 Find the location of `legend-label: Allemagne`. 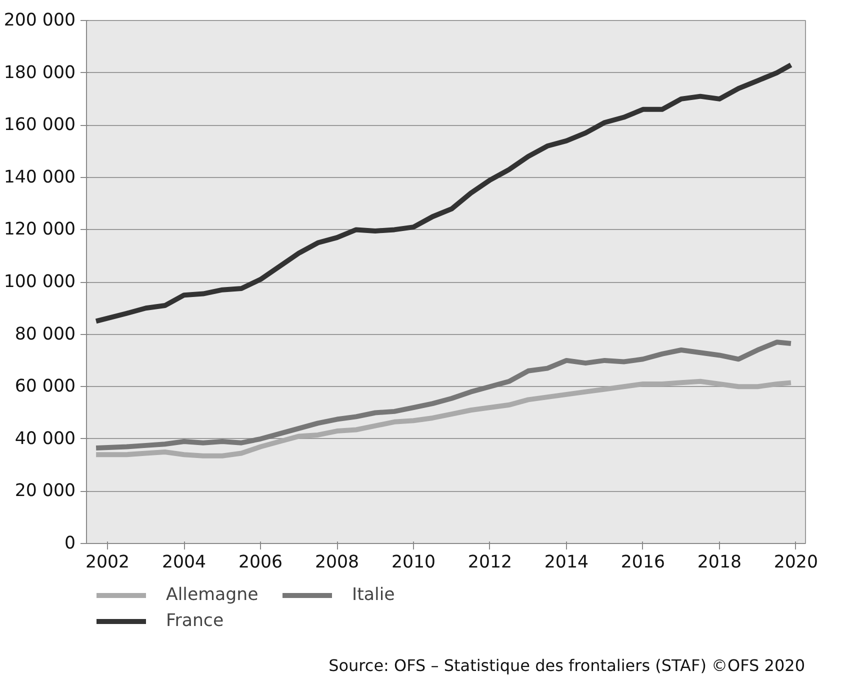

legend-label: Allemagne is located at coordinates (213, 595).